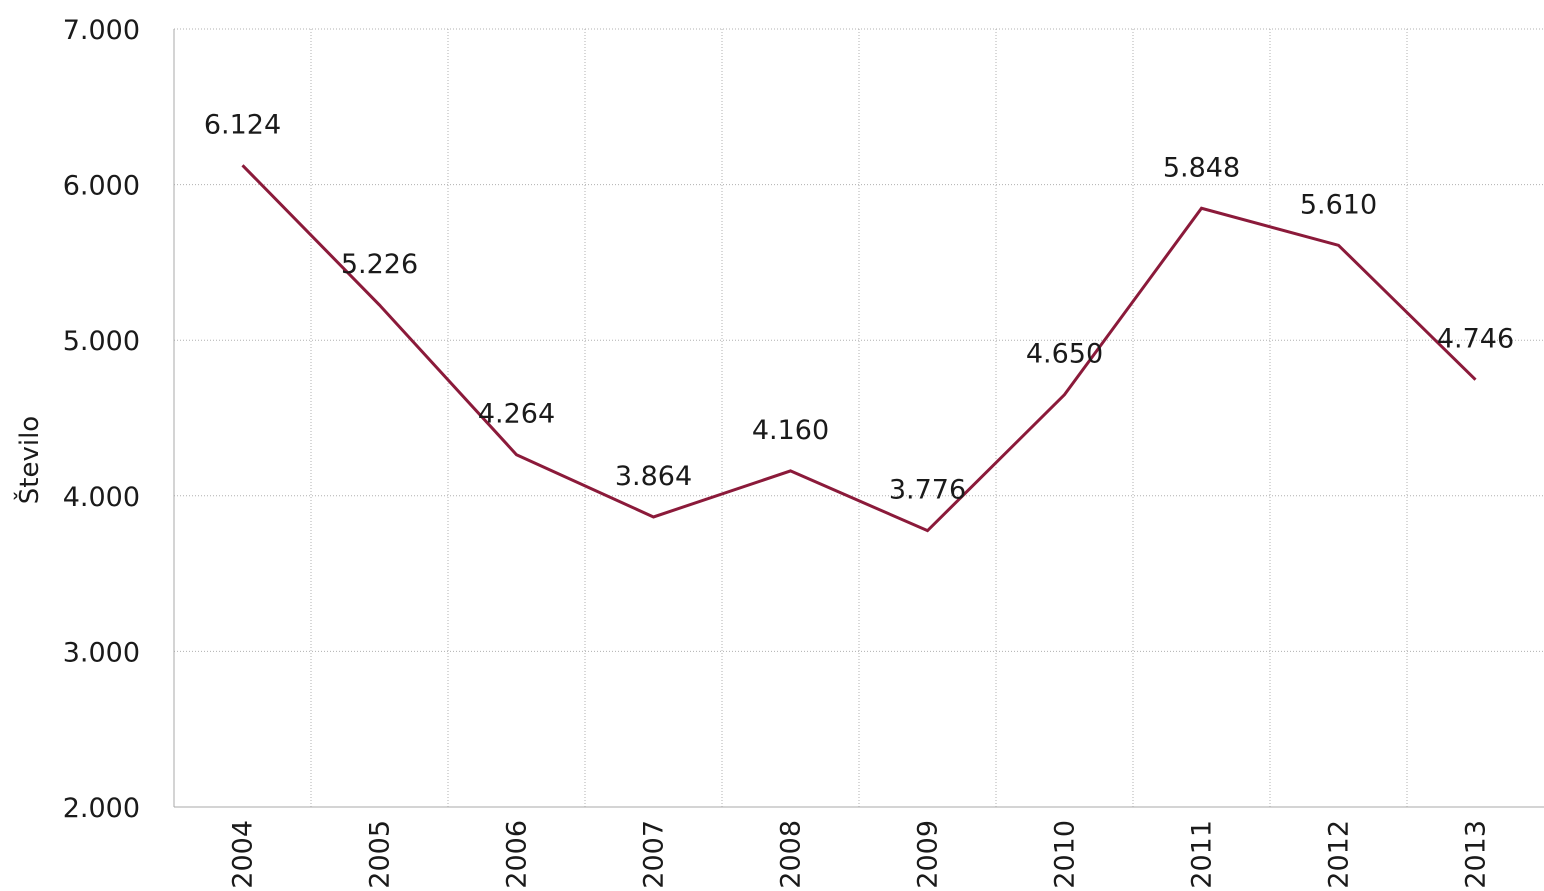 The image size is (1544, 891). I want to click on y-tick-label: 6.000, so click(101, 186).